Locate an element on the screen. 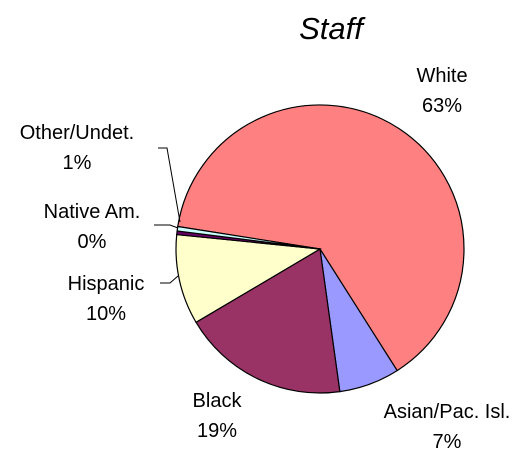 Image resolution: width=531 pixels, height=455 pixels. label-name: Black is located at coordinates (218, 401).